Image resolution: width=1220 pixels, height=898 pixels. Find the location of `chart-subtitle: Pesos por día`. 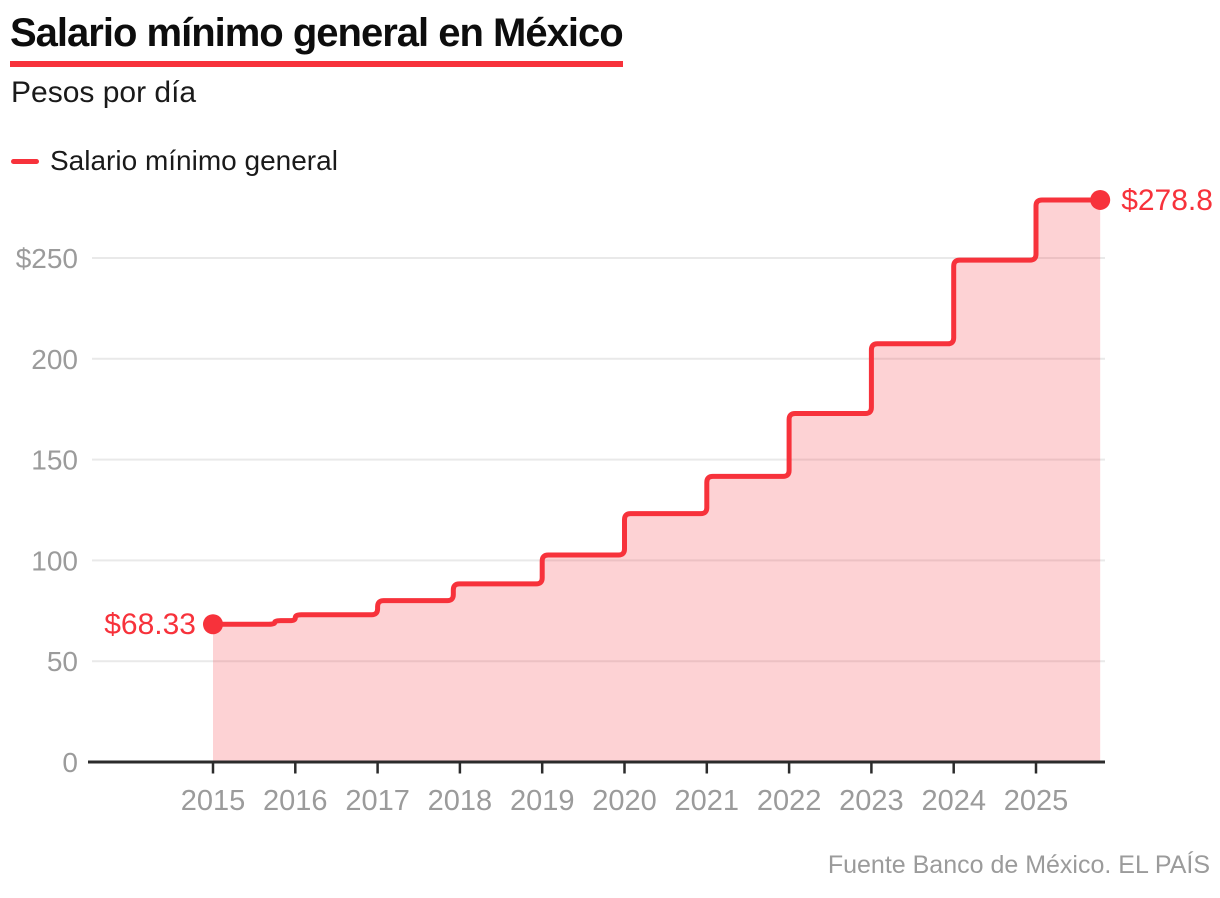

chart-subtitle: Pesos por día is located at coordinates (104, 92).